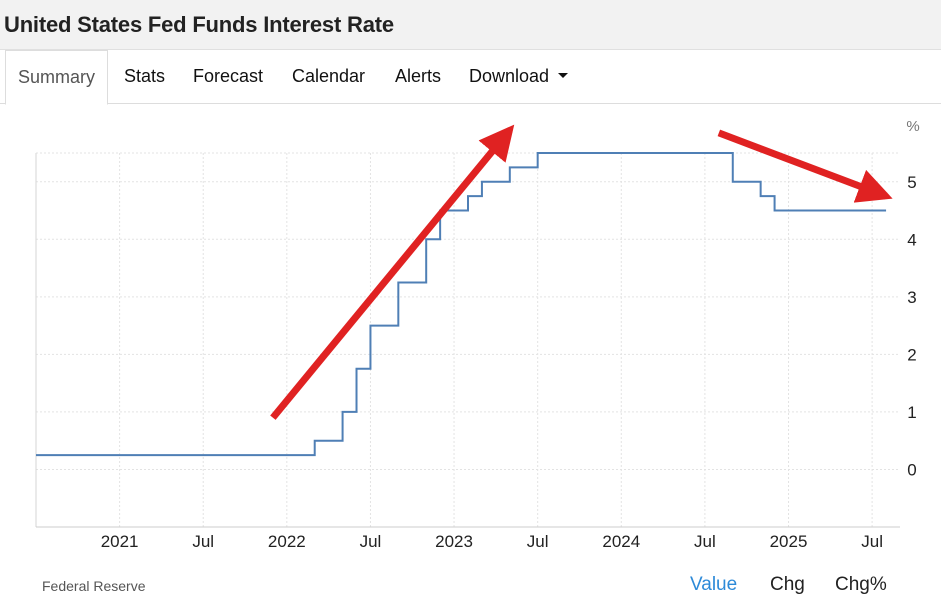 This screenshot has width=941, height=608. Describe the element at coordinates (120, 541) in the screenshot. I see `x-tick-label: 2021` at that location.